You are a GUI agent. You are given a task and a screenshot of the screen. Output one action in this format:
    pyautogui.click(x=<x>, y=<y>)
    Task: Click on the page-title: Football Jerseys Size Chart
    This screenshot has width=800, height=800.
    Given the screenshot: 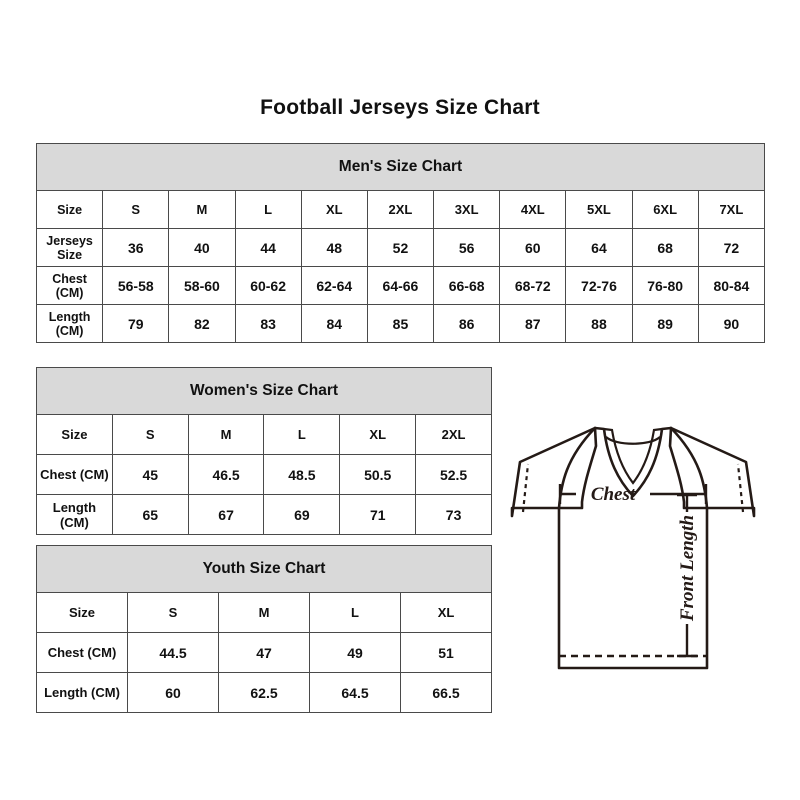 What is the action you would take?
    pyautogui.click(x=400, y=107)
    